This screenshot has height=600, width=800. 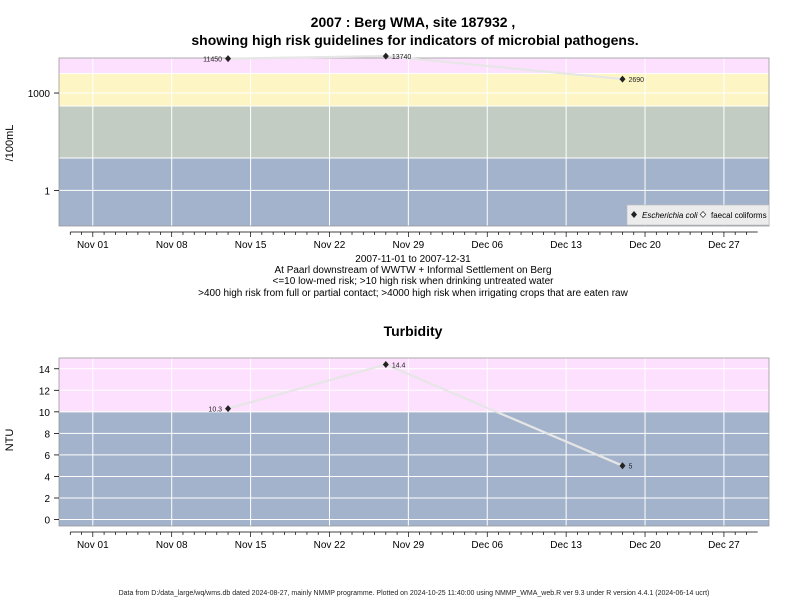 What do you see at coordinates (413, 259) in the screenshot?
I see `chart1-caption-1: 2007-11-01 to 2007-12-31` at bounding box center [413, 259].